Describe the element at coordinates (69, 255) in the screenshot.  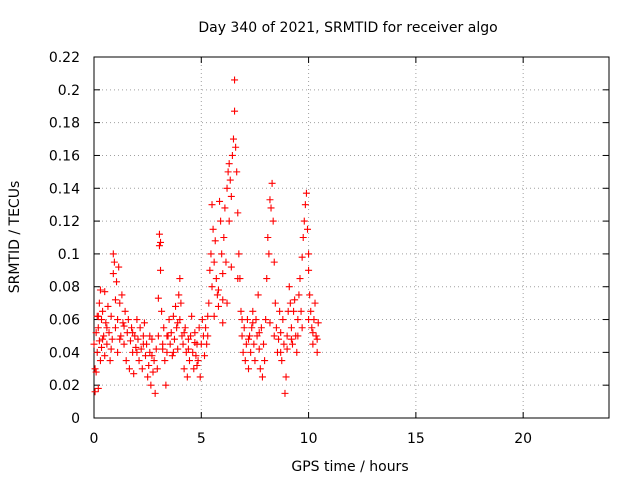
I see `y-tick-label: 0.1` at that location.